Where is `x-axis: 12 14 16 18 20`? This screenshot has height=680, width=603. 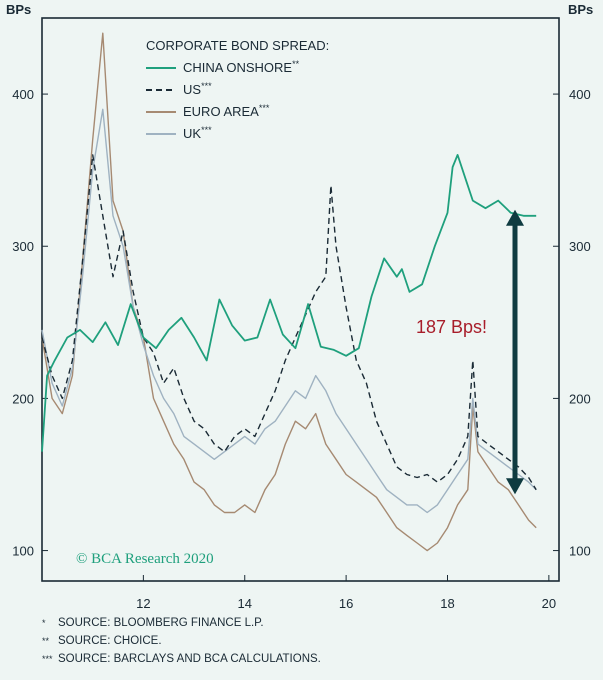
x-axis: 12 14 16 18 20 is located at coordinates (346, 593).